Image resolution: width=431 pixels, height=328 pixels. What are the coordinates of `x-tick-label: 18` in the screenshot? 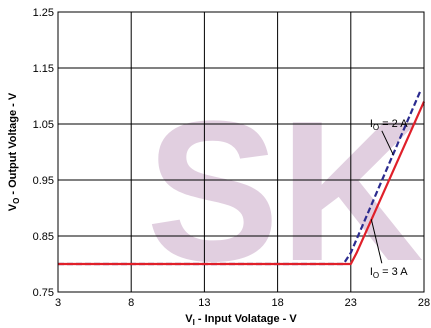 It's located at (277, 303).